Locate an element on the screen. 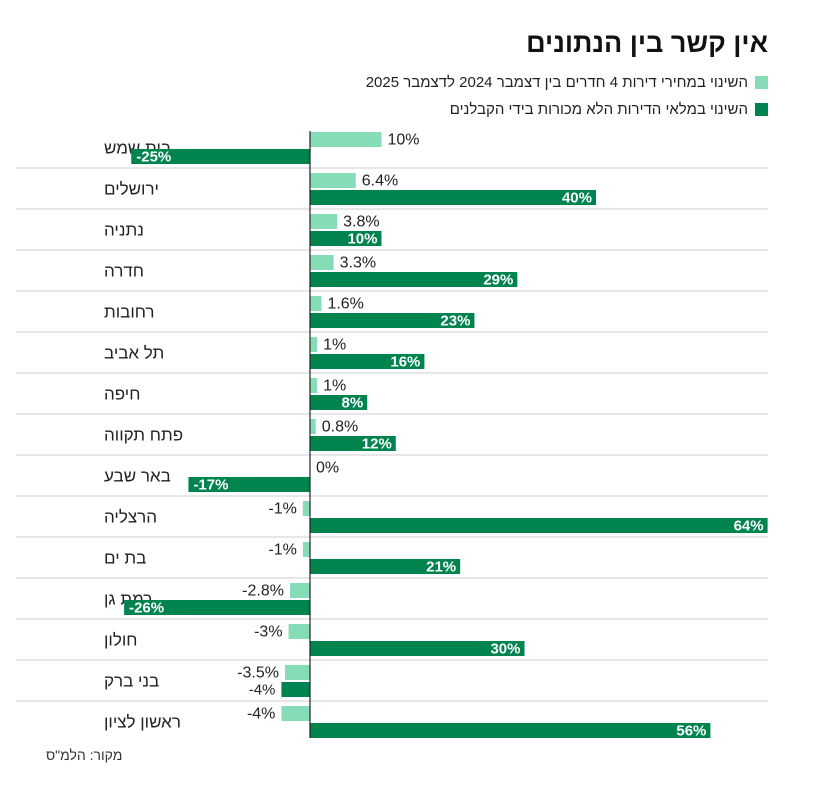 The image size is (818, 802). data-label-prices: 10% is located at coordinates (404, 140).